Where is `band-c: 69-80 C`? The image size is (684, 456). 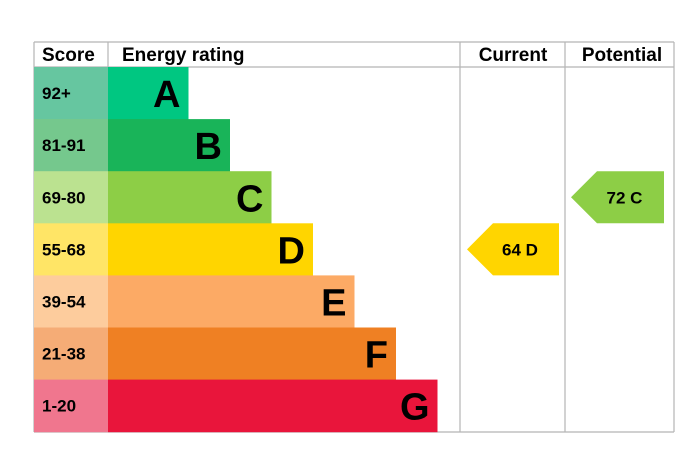 band-c: 69-80 C is located at coordinates (153, 197).